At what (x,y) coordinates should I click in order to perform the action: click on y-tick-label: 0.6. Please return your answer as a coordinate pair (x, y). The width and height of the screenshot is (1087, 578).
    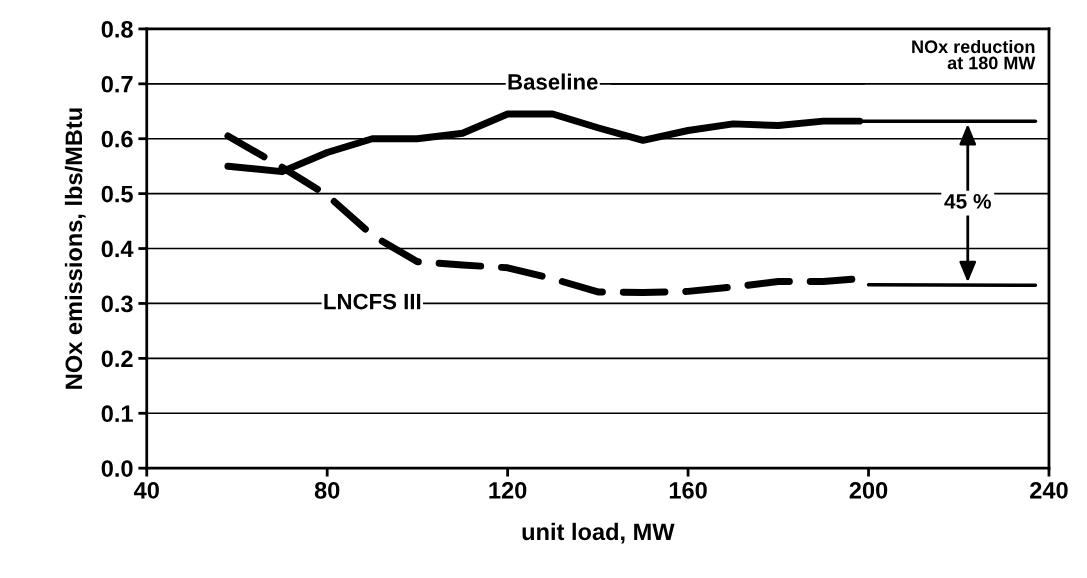
    Looking at the image, I should click on (117, 139).